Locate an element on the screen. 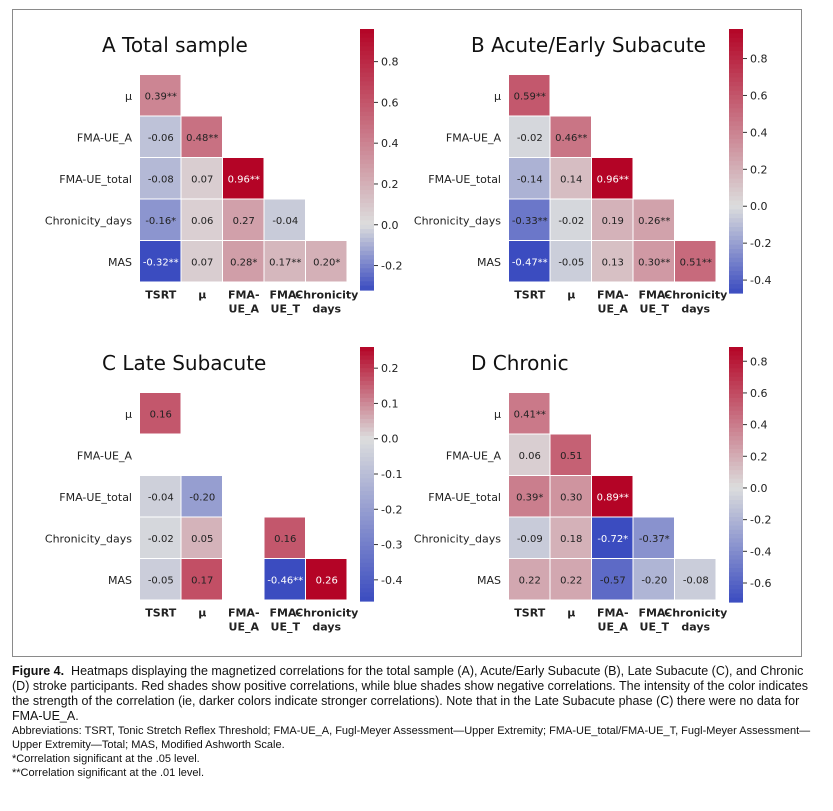  panel-b-colorbar-tick-label: -0.2 is located at coordinates (760, 243).